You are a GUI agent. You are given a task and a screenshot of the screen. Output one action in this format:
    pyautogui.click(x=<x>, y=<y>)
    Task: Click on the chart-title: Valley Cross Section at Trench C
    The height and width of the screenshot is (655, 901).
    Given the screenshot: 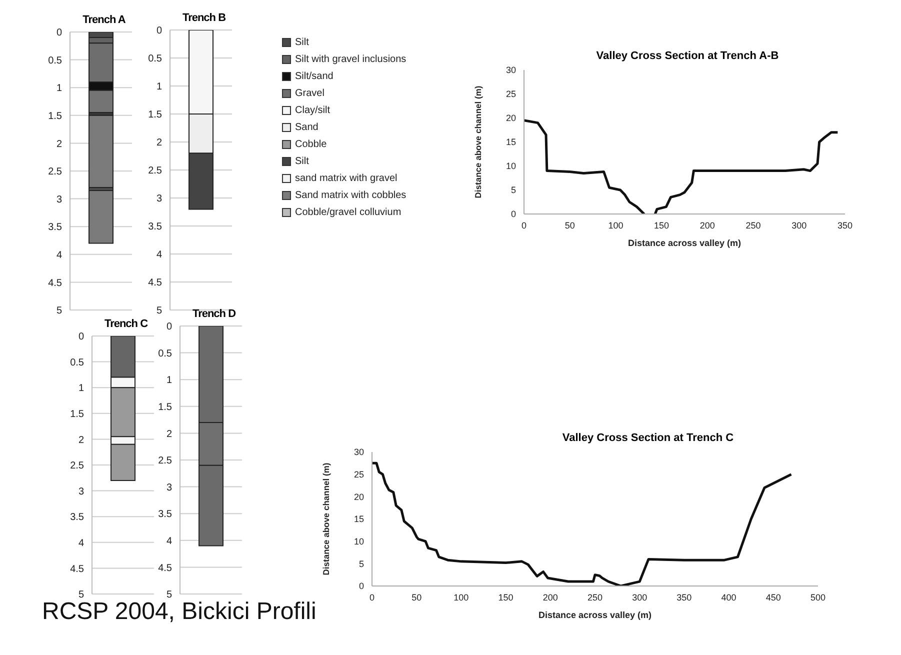 What is the action you would take?
    pyautogui.click(x=648, y=438)
    